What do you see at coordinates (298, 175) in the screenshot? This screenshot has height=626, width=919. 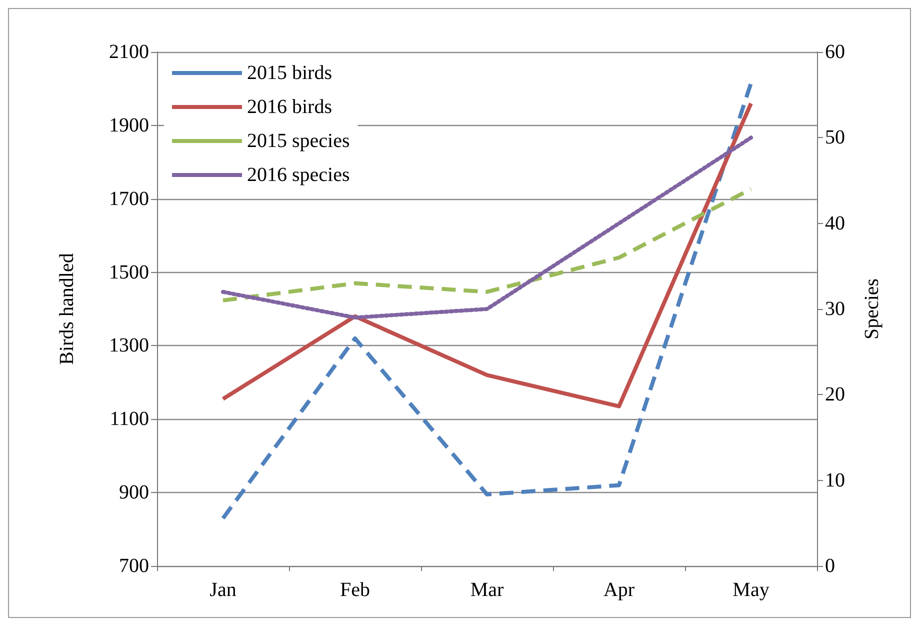 I see `legend-label: 2016 species` at bounding box center [298, 175].